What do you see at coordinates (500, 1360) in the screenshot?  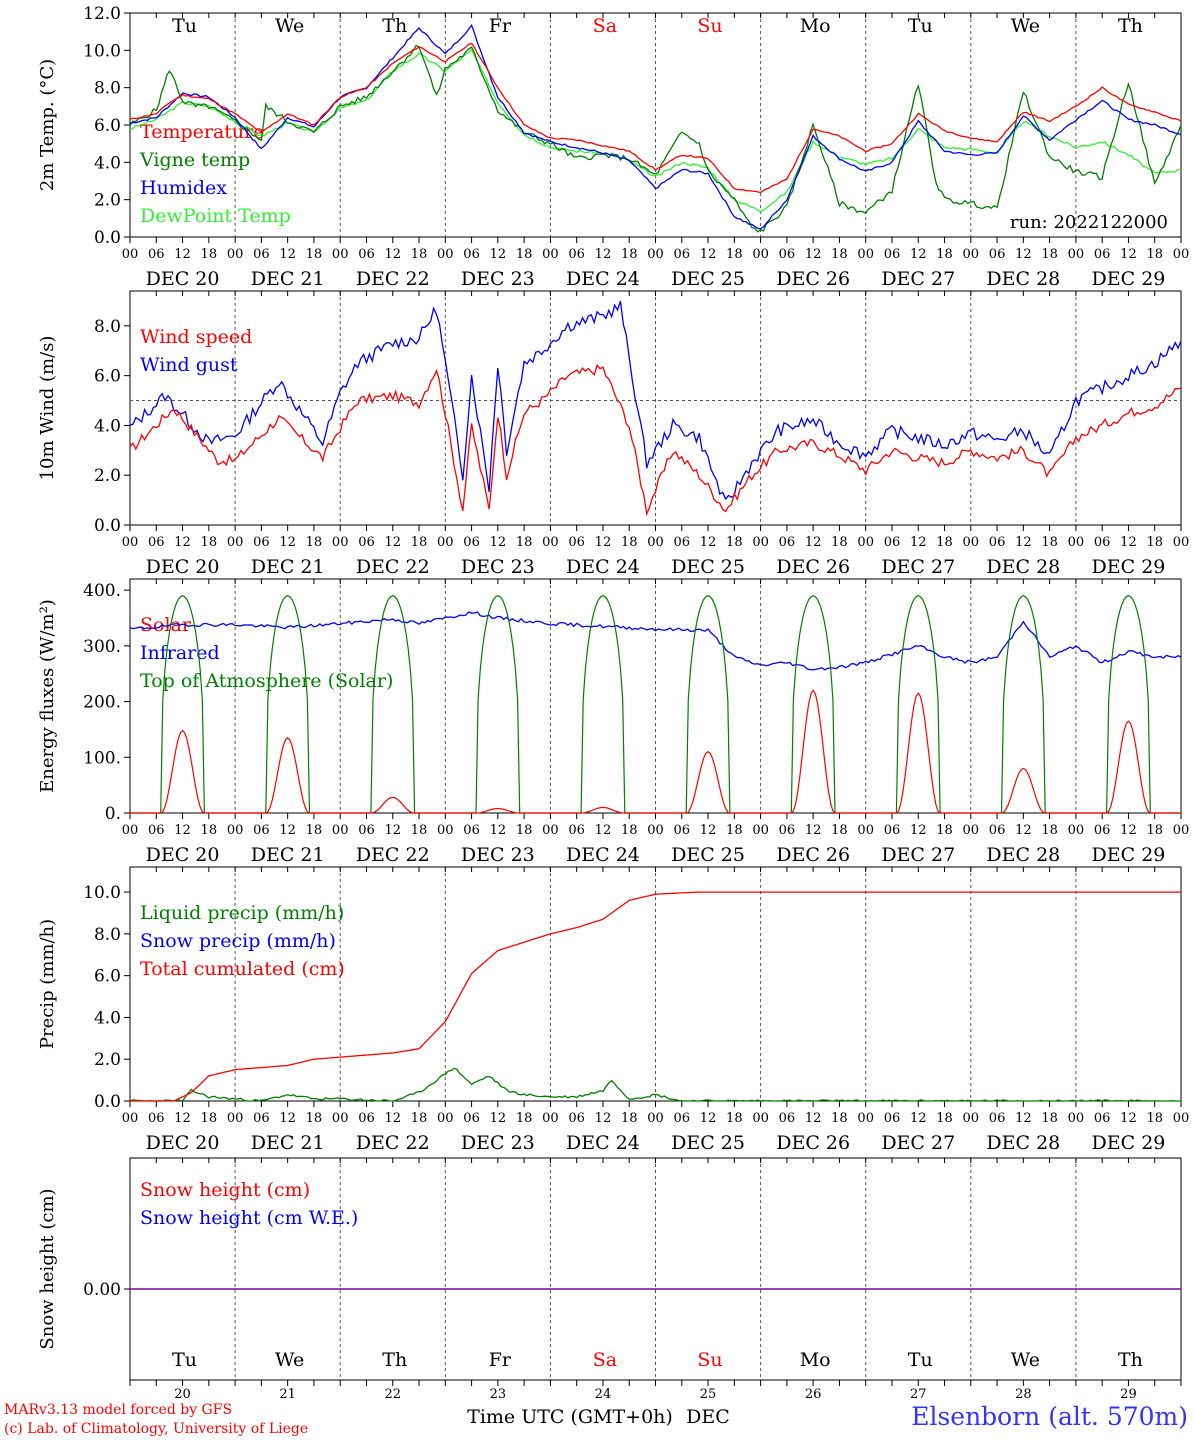 I see `weekday-label: Fr` at bounding box center [500, 1360].